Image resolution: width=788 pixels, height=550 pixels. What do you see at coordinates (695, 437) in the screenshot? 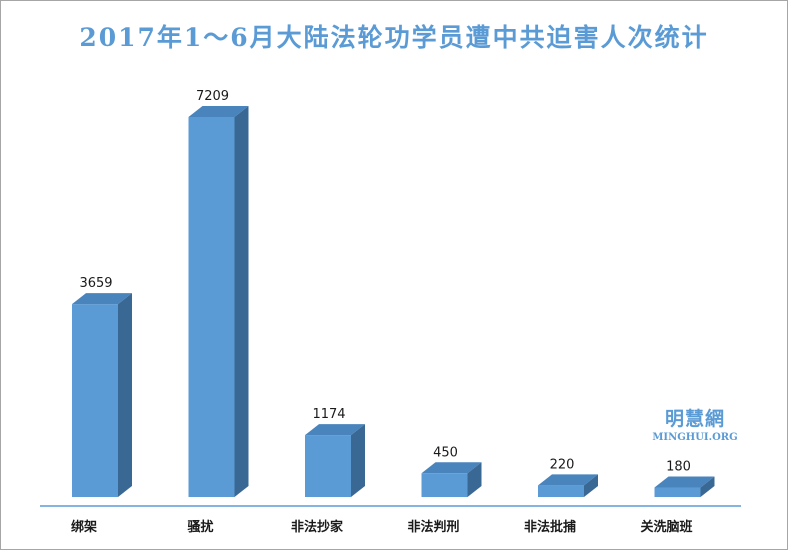
I see `watermark-en: MINGHUI.ORG` at bounding box center [695, 437].